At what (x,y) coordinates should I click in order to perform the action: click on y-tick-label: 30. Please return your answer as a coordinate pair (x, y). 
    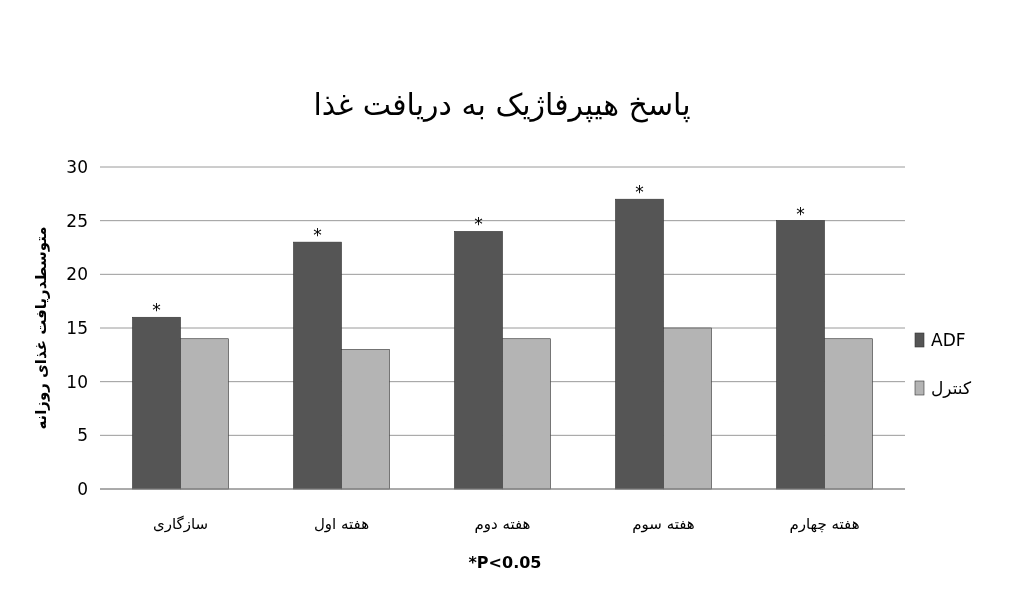
    Looking at the image, I should click on (77, 167).